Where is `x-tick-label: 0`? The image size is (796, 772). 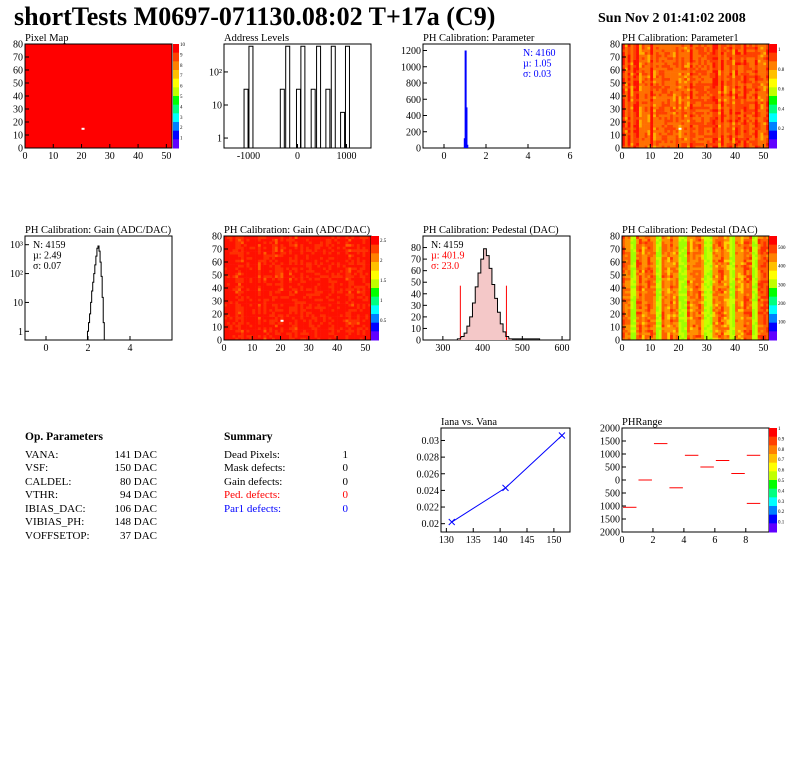
x-tick-label: 0 is located at coordinates (444, 156).